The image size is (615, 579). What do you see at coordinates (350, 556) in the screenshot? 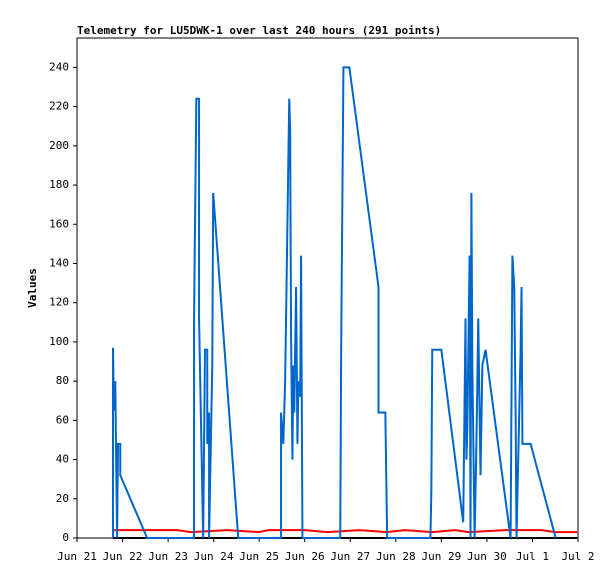
I see `x-tick-label: Jun 27` at bounding box center [350, 556].